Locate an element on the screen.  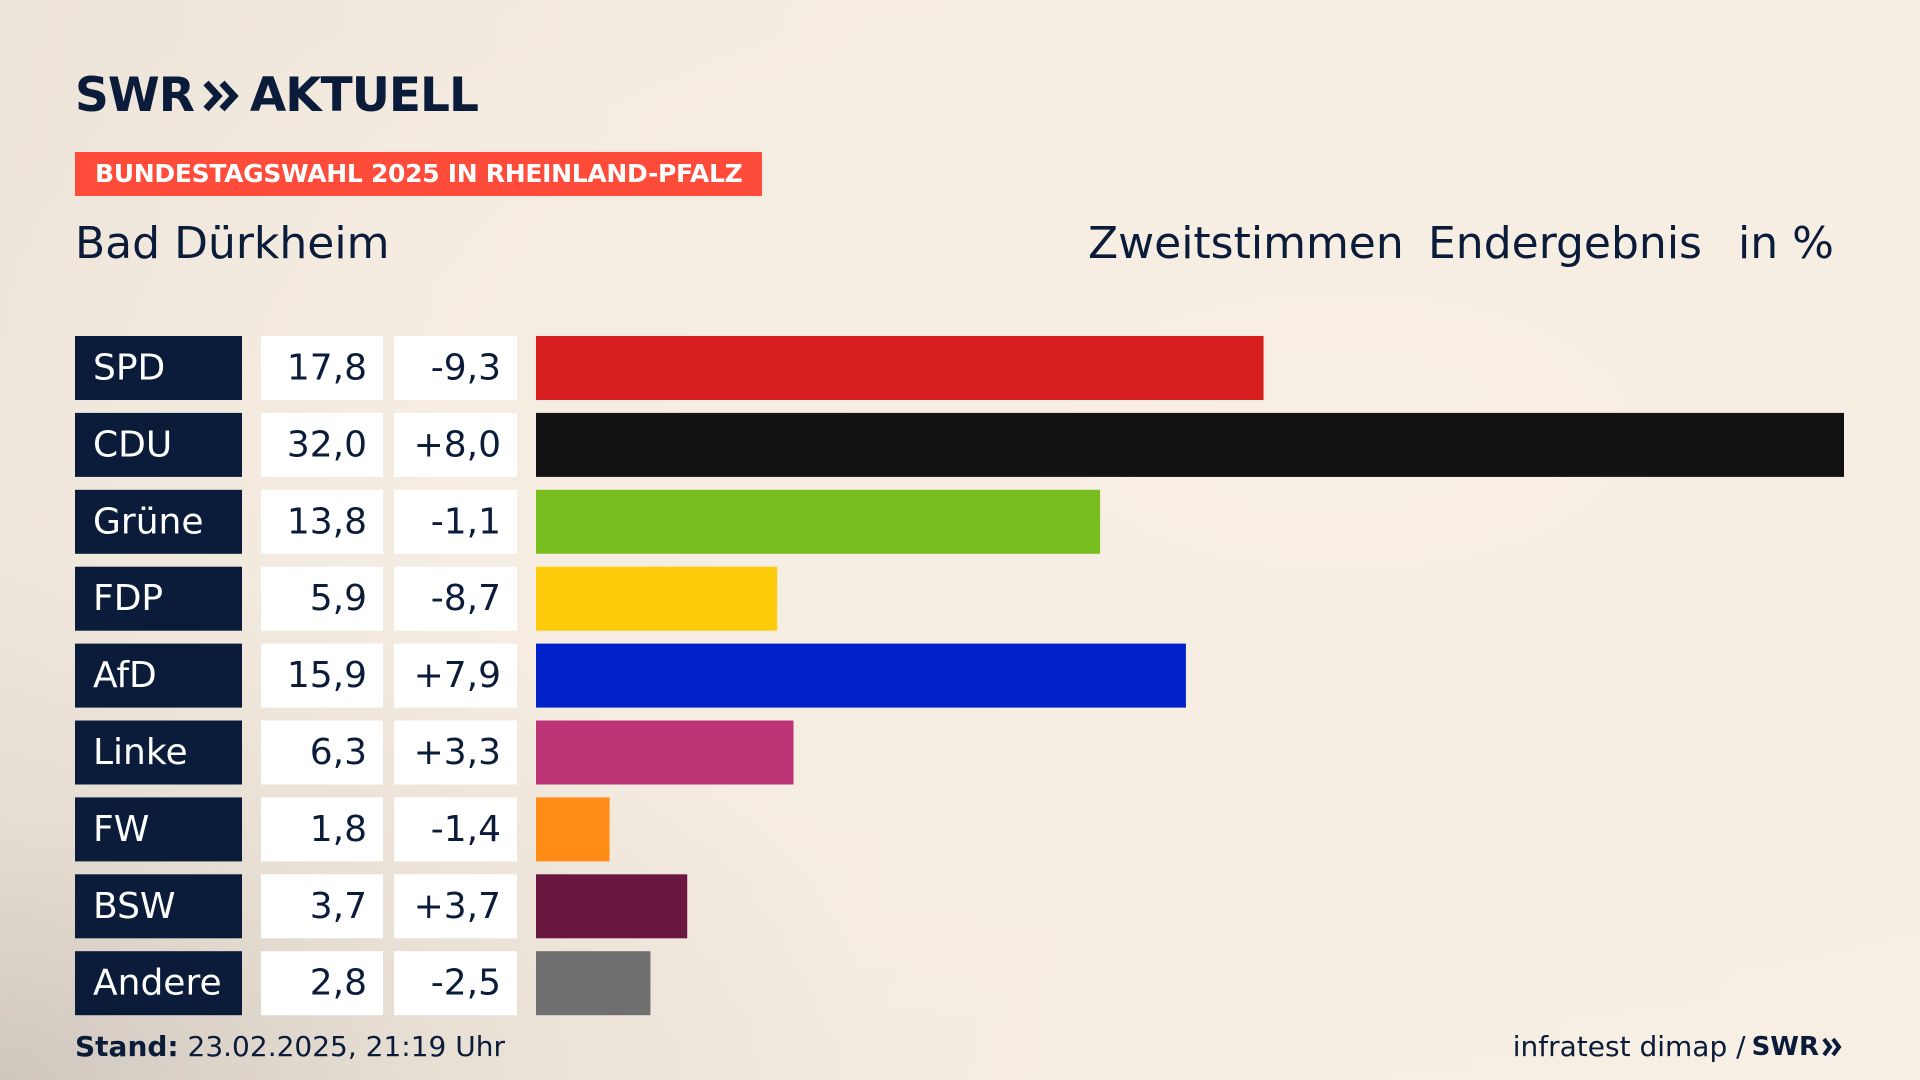
bar-bsw is located at coordinates (612, 906).